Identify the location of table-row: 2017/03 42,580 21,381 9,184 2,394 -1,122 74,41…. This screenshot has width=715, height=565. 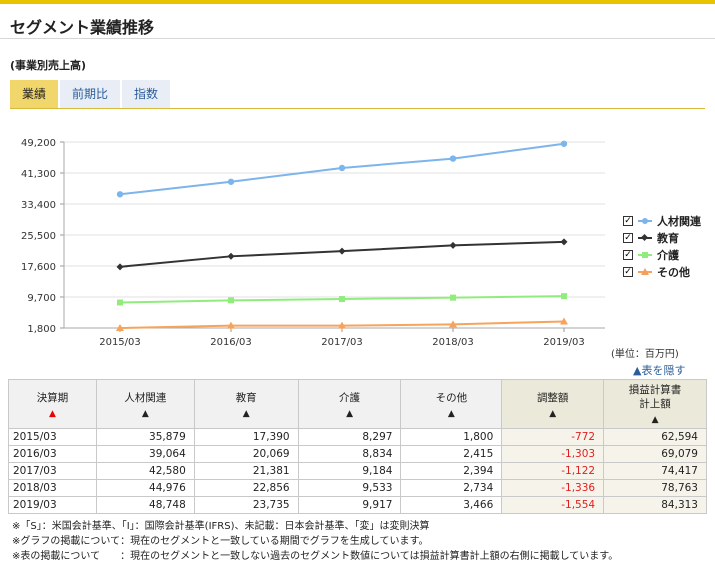
(357, 471).